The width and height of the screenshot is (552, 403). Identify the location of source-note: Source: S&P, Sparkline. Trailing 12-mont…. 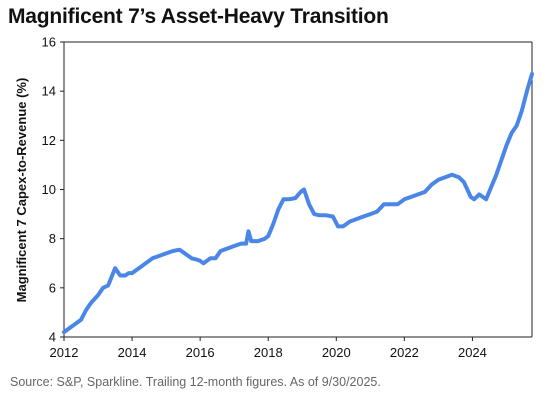
(195, 382).